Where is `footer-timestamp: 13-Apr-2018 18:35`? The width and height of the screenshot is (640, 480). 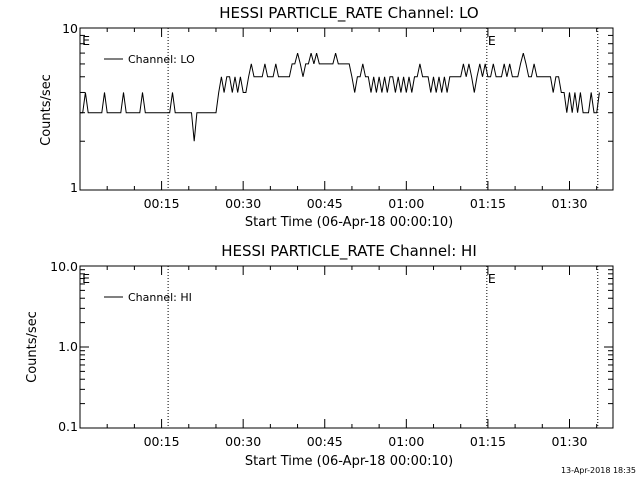 footer-timestamp: 13-Apr-2018 18:35 is located at coordinates (598, 470).